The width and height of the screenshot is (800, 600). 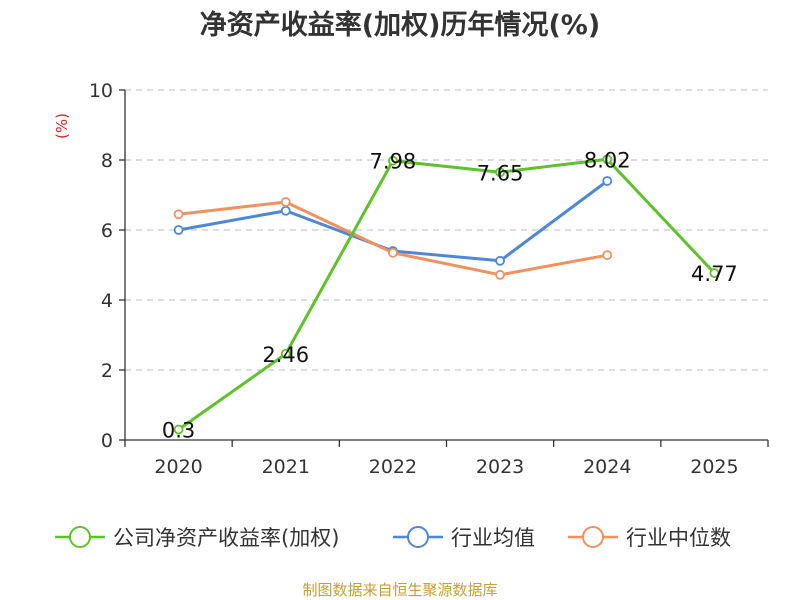 I want to click on legend-label: 行业中位数, so click(x=678, y=538).